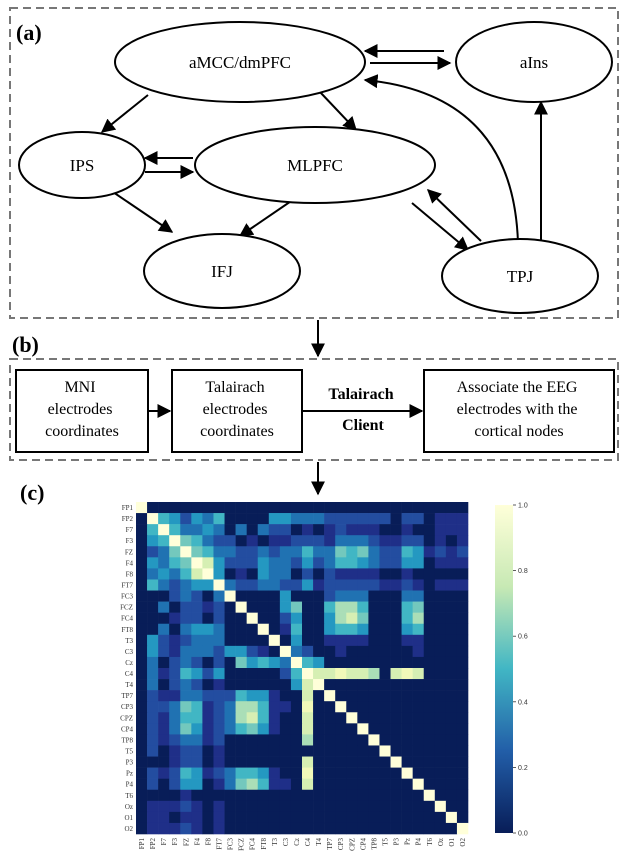 The height and width of the screenshot is (854, 628). I want to click on node-amcc-shape, so click(240, 62).